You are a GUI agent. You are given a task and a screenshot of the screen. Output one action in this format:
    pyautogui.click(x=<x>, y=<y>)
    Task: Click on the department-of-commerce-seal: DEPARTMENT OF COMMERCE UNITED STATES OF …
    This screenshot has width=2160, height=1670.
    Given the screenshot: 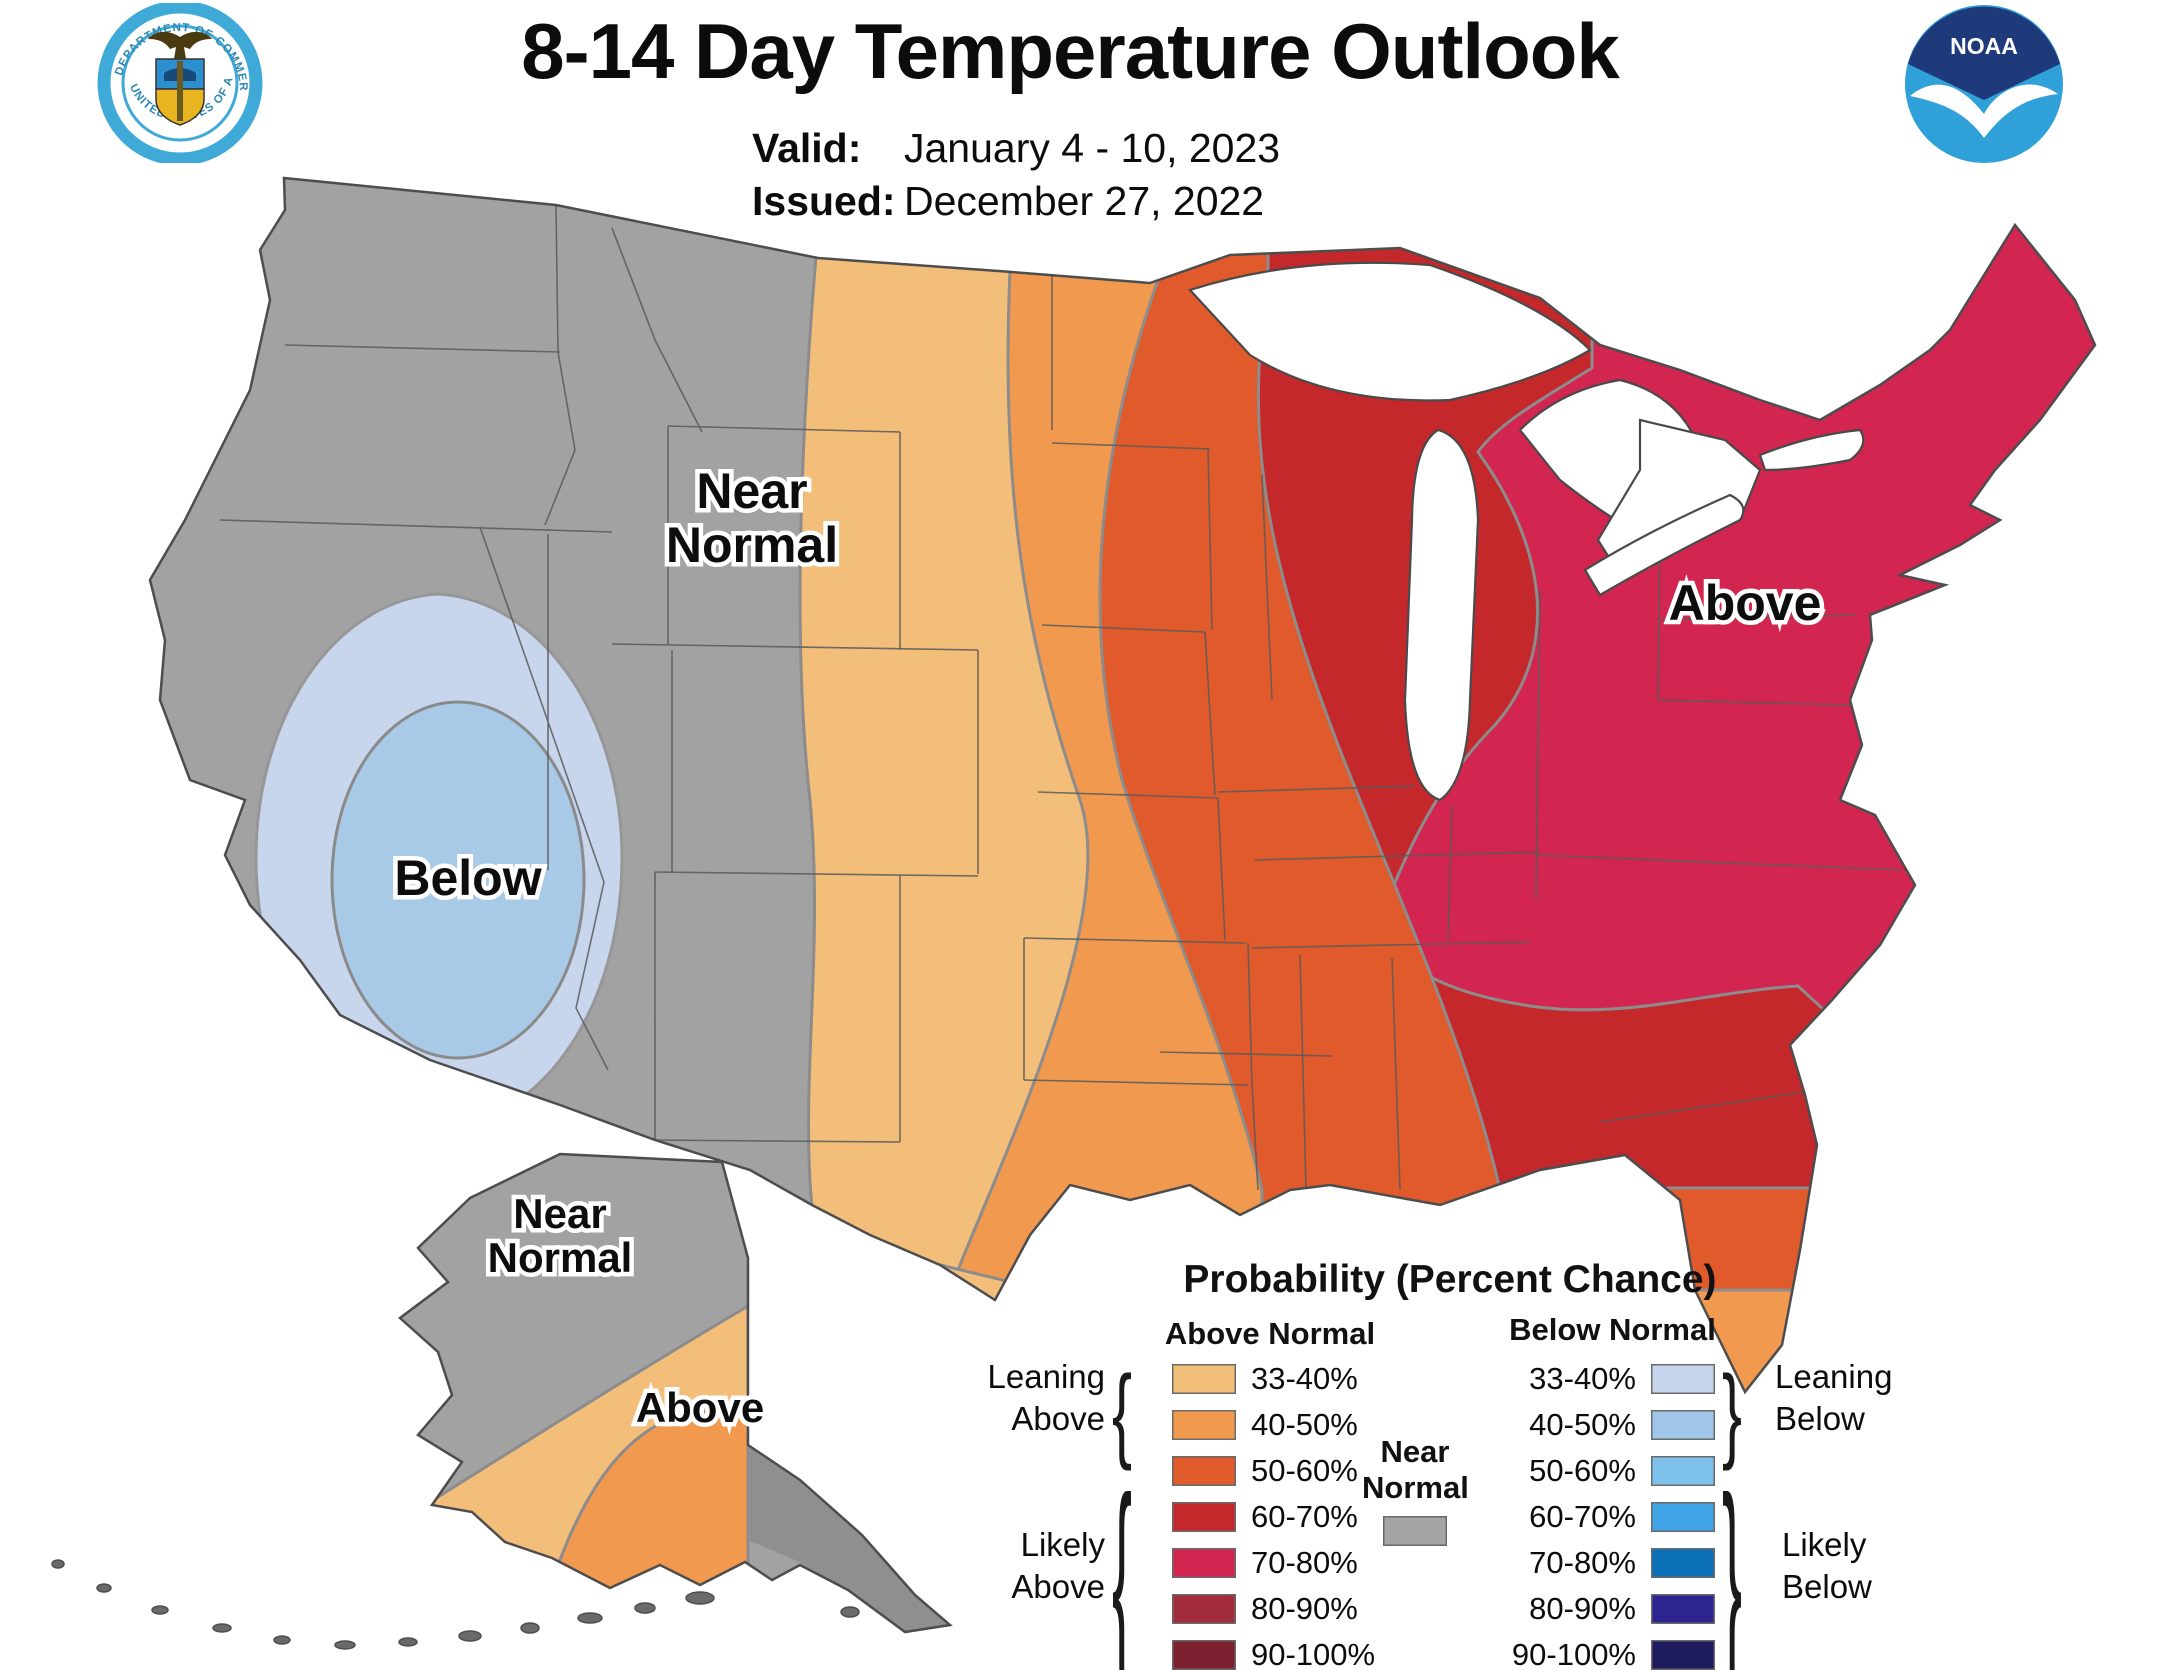 What is the action you would take?
    pyautogui.click(x=179, y=83)
    